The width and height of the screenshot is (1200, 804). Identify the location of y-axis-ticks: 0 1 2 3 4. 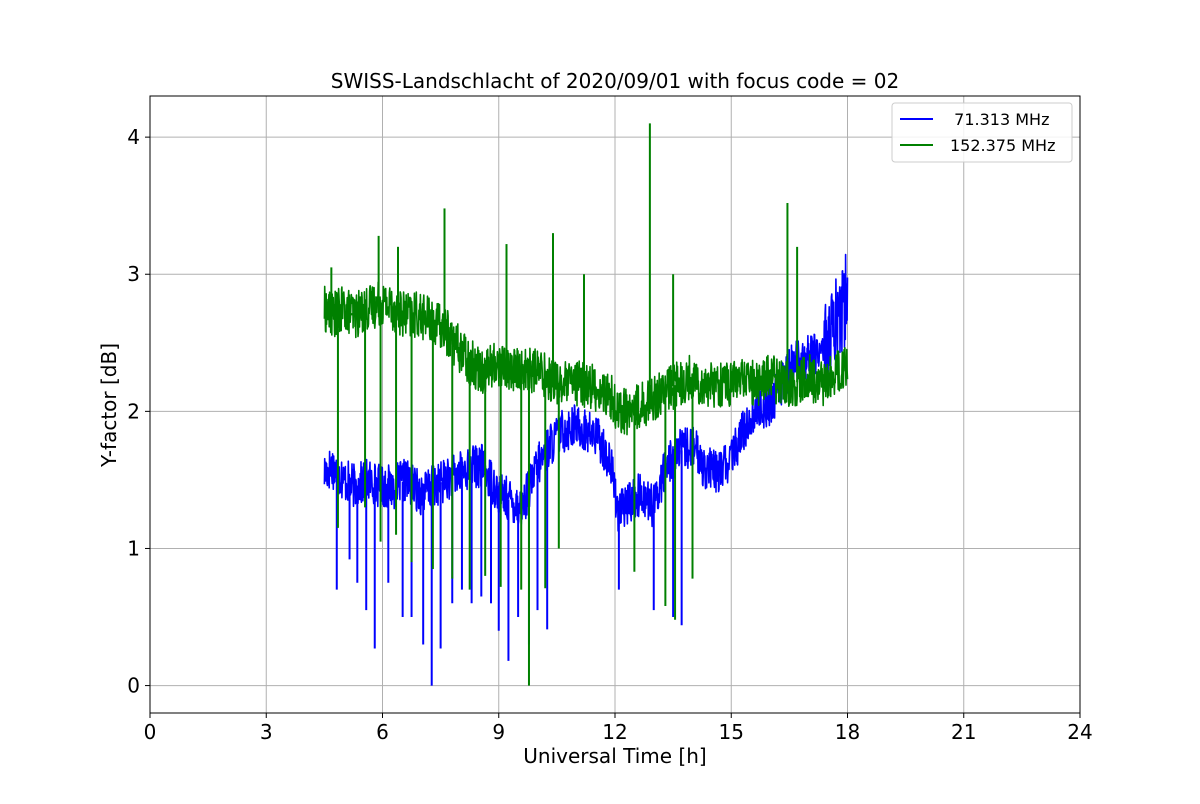
(138, 411).